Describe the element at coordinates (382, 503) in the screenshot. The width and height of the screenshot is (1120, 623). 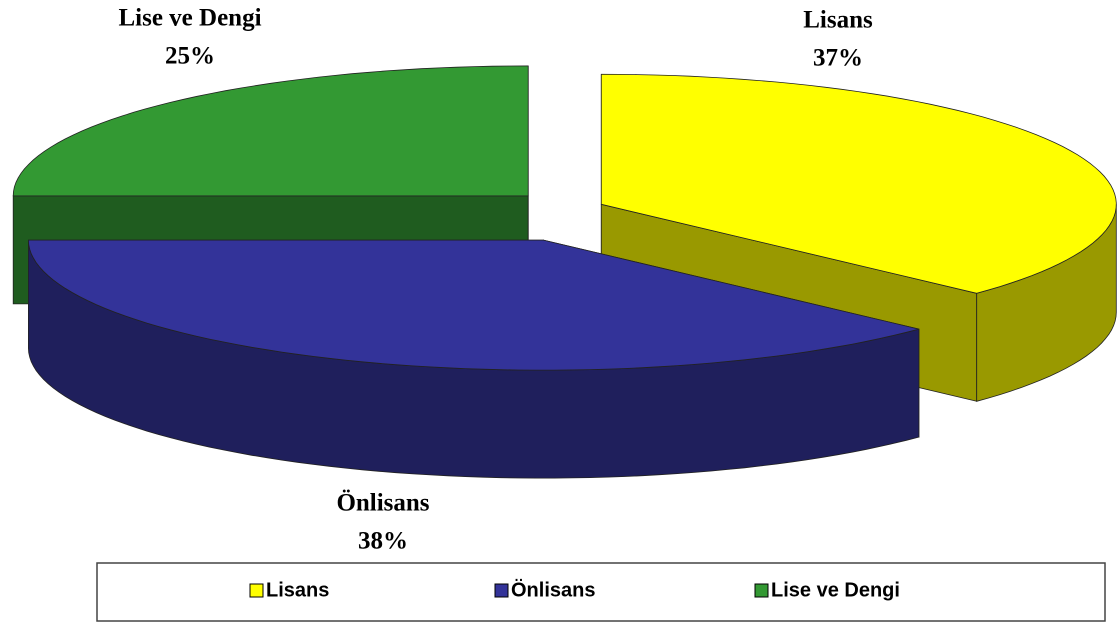
I see `slice-label: Önlisans` at that location.